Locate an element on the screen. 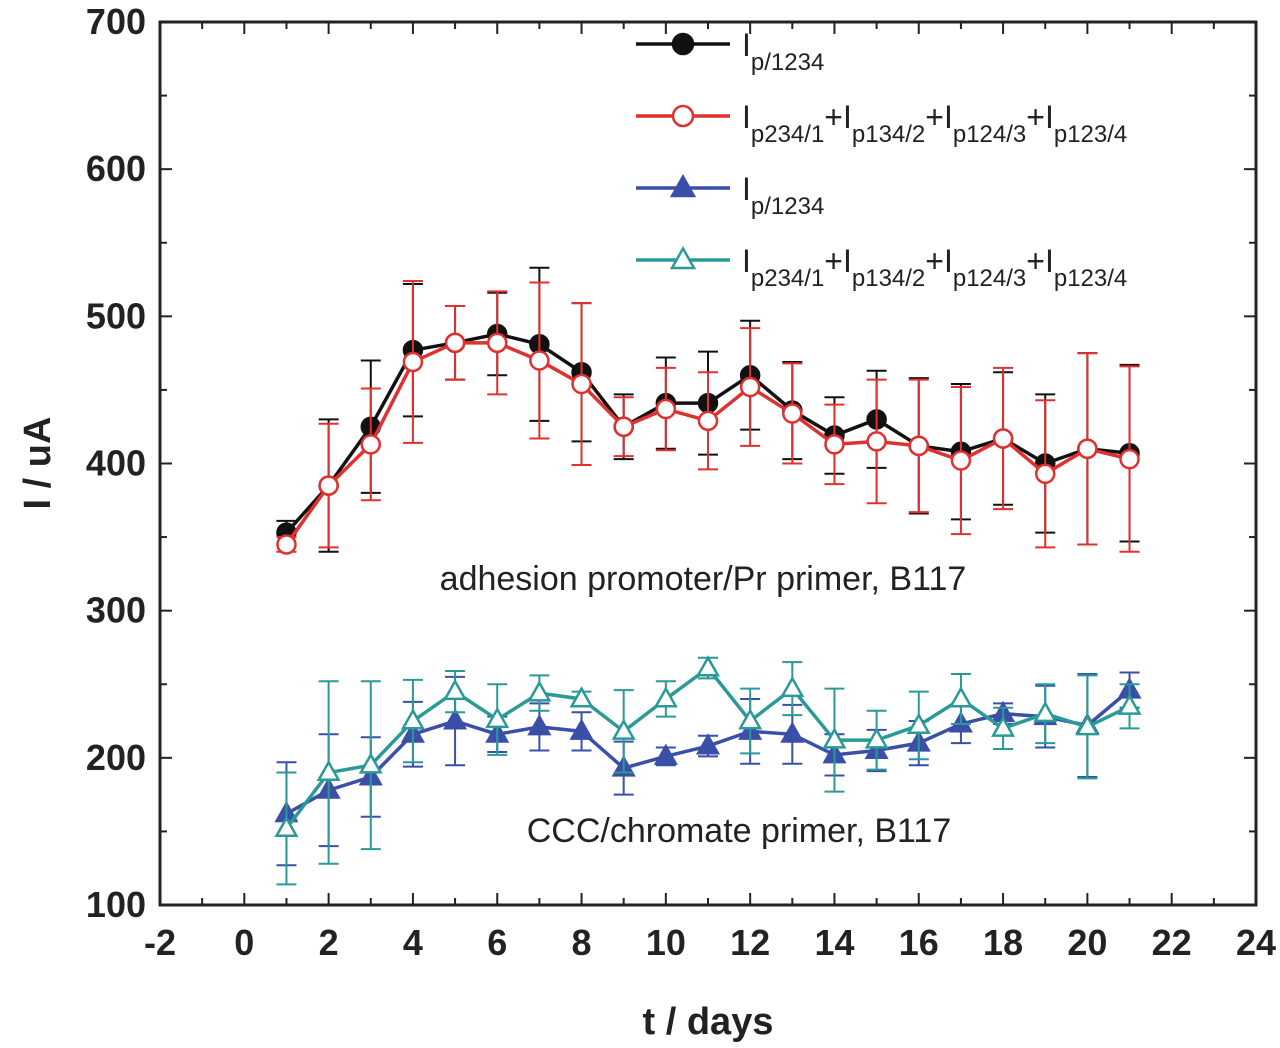 This screenshot has width=1280, height=1048. legend-item-2: Ip/1234 is located at coordinates (730, 195).